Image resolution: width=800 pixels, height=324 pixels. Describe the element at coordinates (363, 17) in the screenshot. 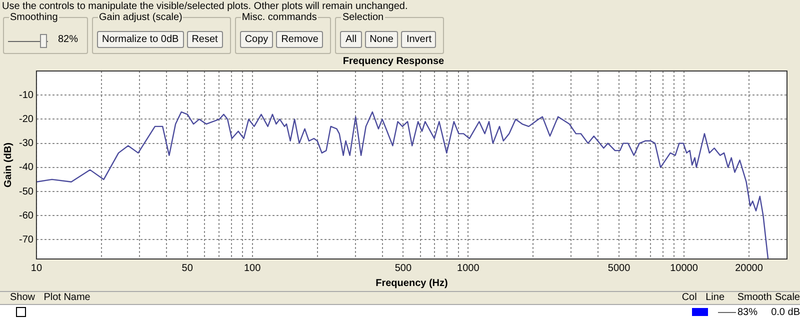

I see `text: Selection` at that location.